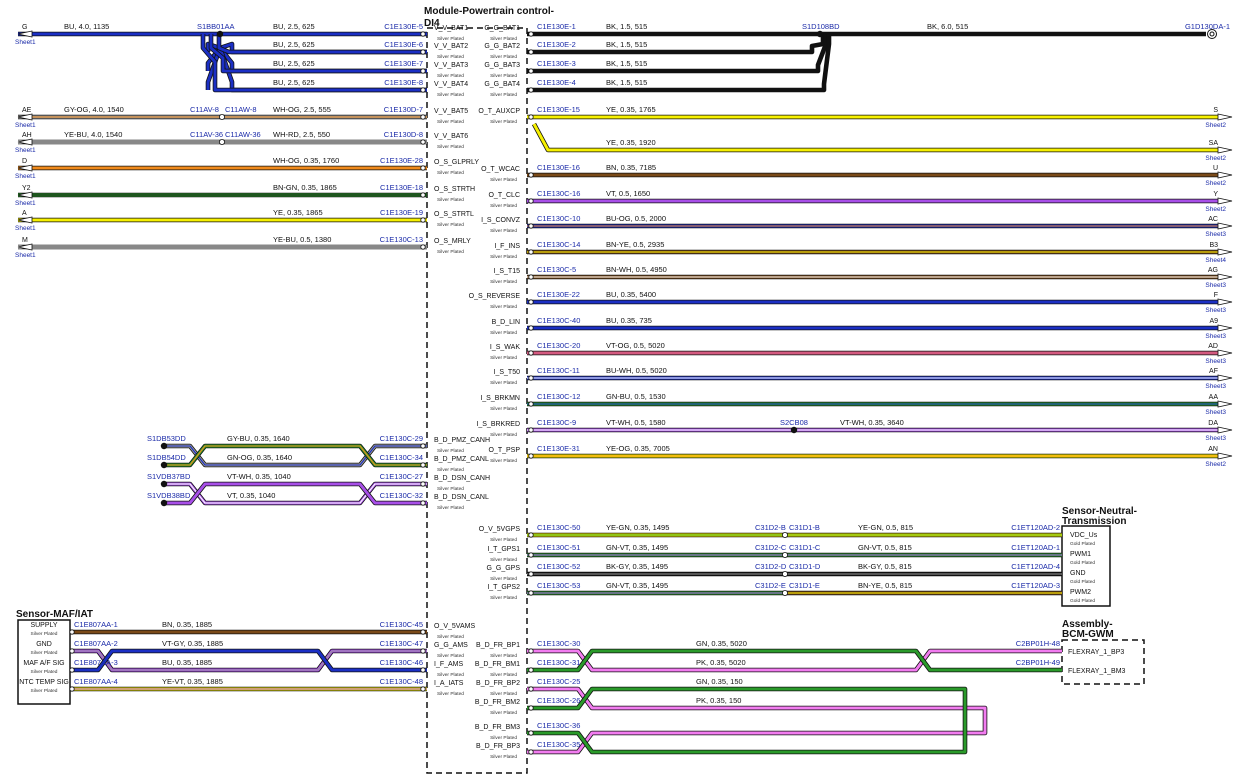  I want to click on snt-wire-0-plated: Silver Plated, so click(503, 540).